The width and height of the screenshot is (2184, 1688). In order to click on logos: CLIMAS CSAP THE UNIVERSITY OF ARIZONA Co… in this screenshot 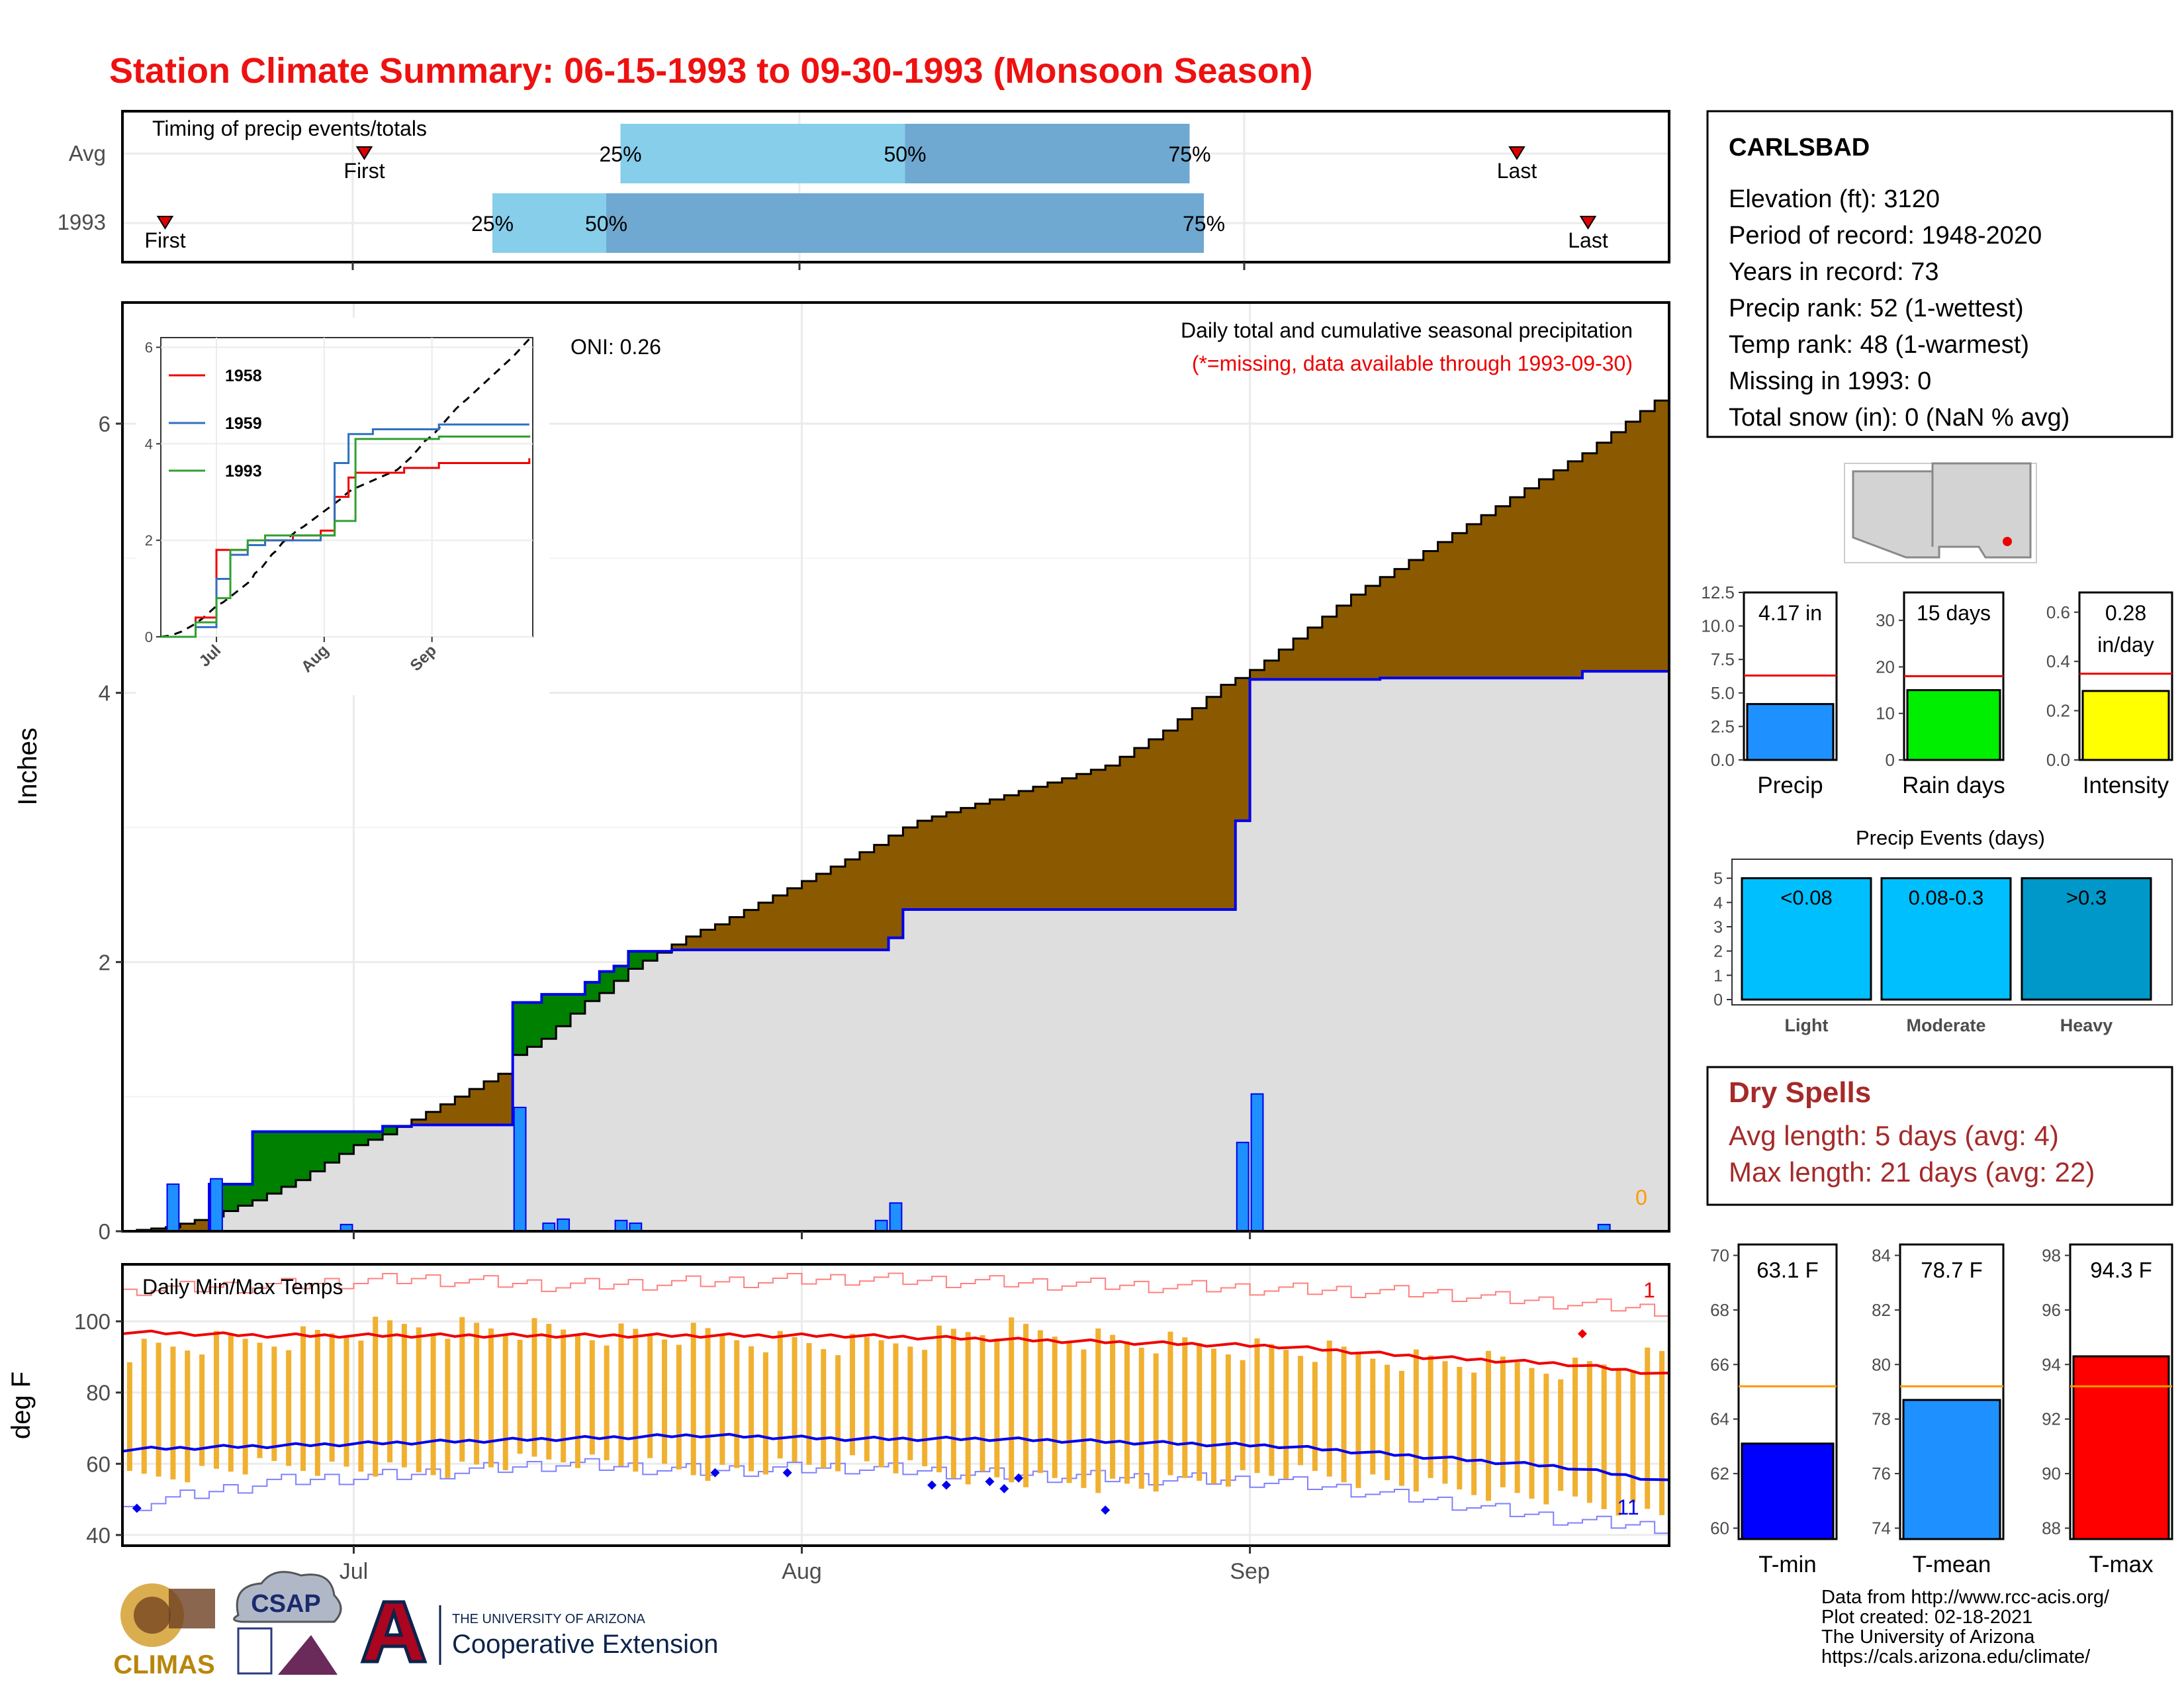, I will do `click(415, 1625)`.